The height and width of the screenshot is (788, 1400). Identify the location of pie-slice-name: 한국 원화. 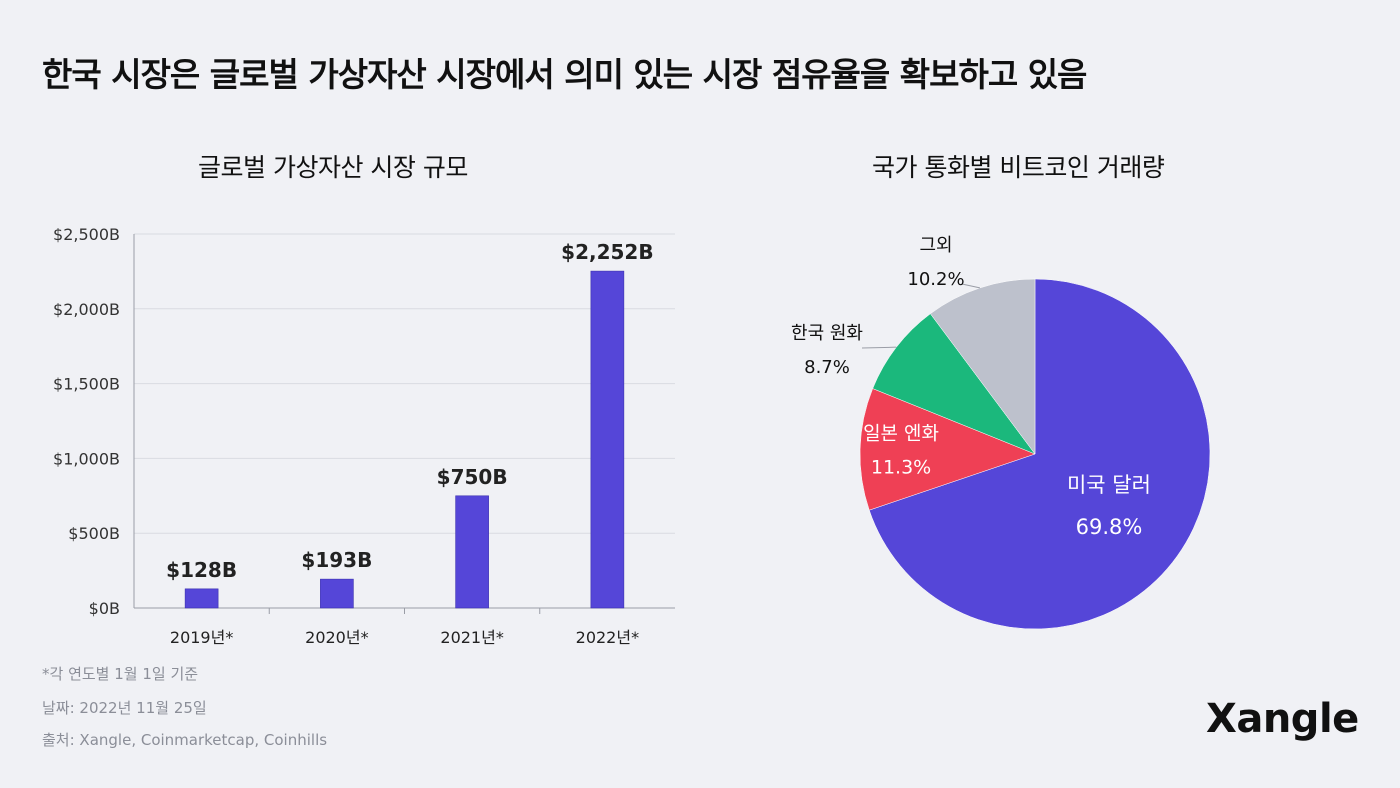
(827, 333).